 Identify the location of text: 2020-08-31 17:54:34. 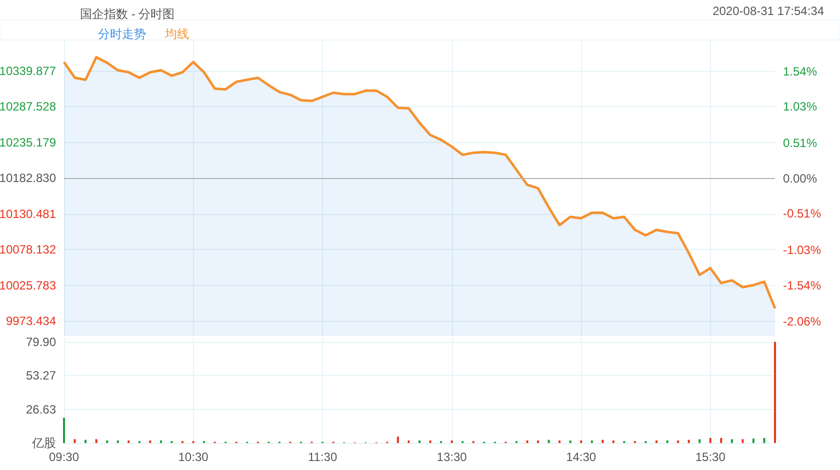
(768, 11).